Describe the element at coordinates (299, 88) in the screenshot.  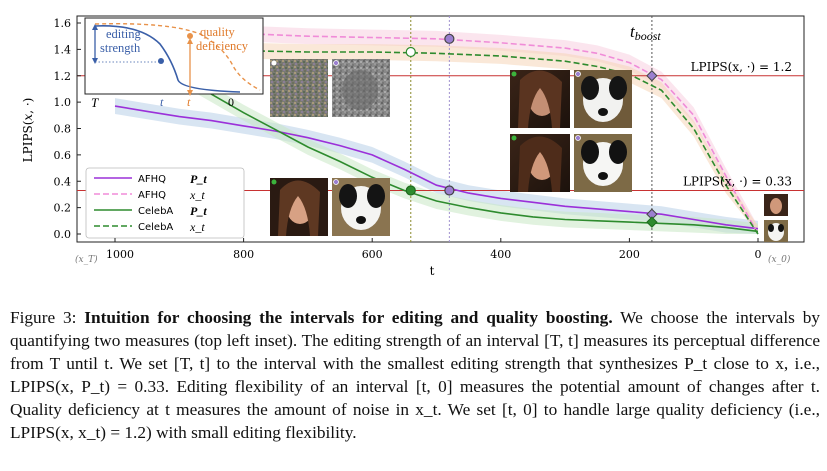
I see `thumb-noisy-celeba` at that location.